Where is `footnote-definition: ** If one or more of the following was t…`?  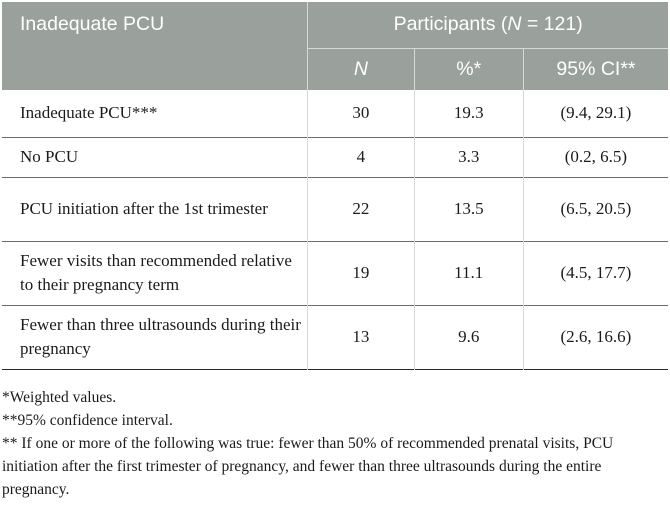
footnote-definition: ** If one or more of the following was t… is located at coordinates (308, 466).